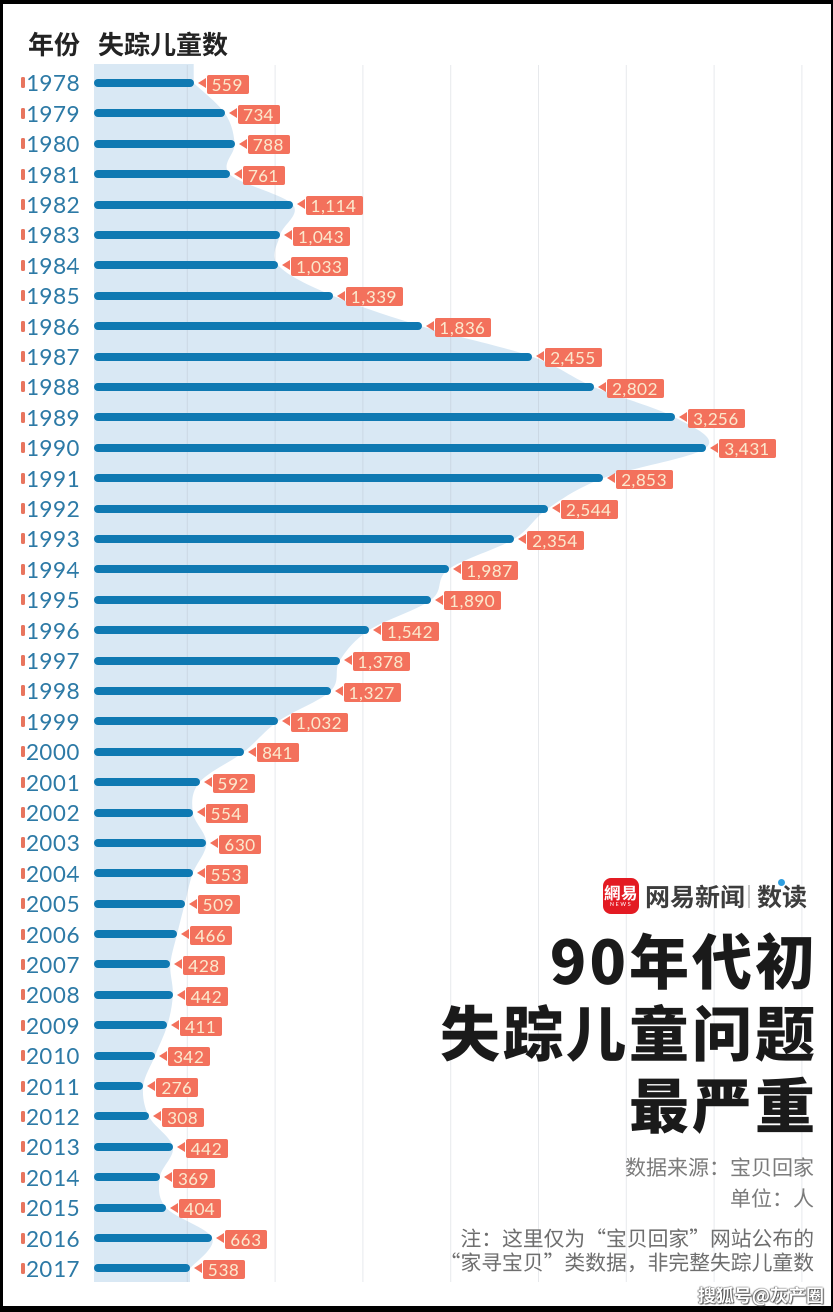 The width and height of the screenshot is (833, 1312). Describe the element at coordinates (716, 419) in the screenshot. I see `value-chip: 3,256` at that location.